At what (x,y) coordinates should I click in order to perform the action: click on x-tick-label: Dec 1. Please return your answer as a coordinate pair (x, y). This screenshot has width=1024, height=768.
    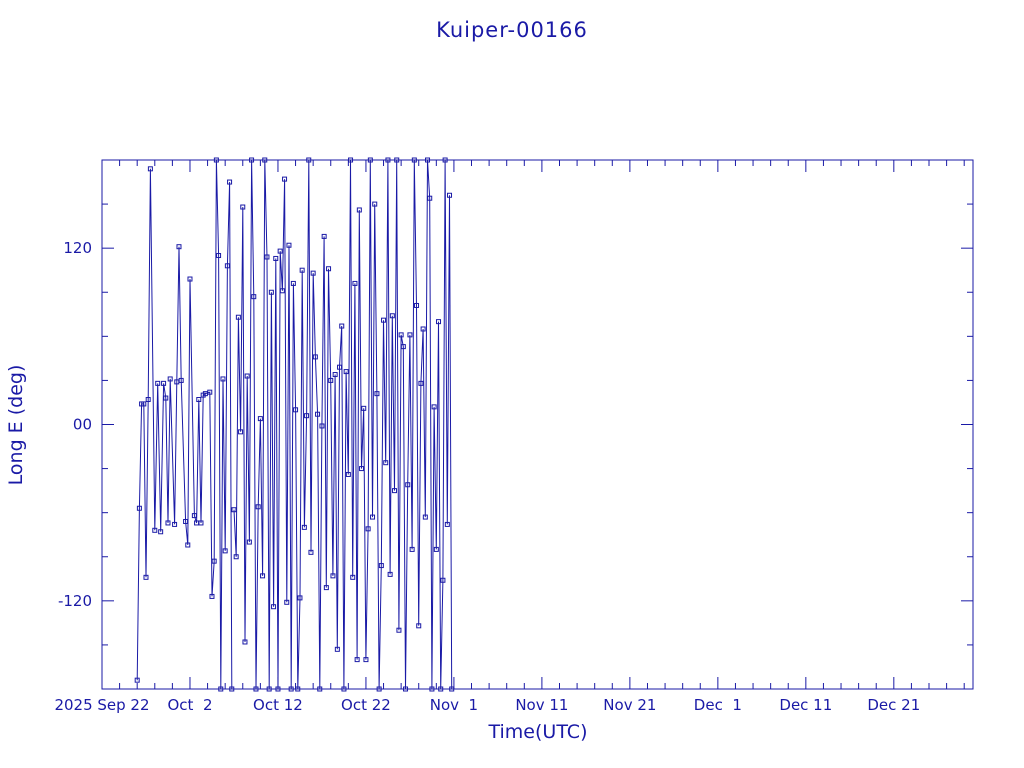
    Looking at the image, I should click on (718, 705).